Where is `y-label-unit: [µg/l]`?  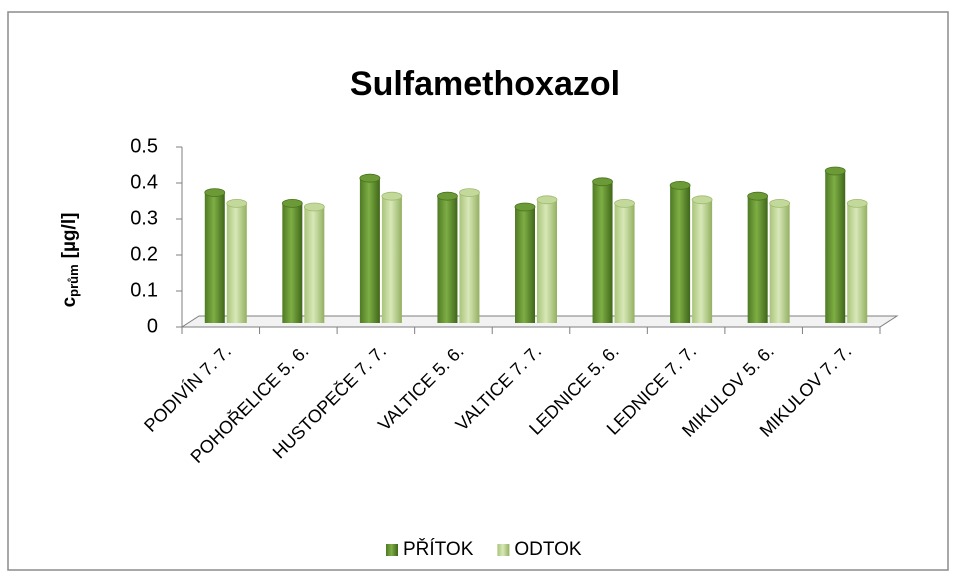
y-label-unit: [µg/l] is located at coordinates (69, 236).